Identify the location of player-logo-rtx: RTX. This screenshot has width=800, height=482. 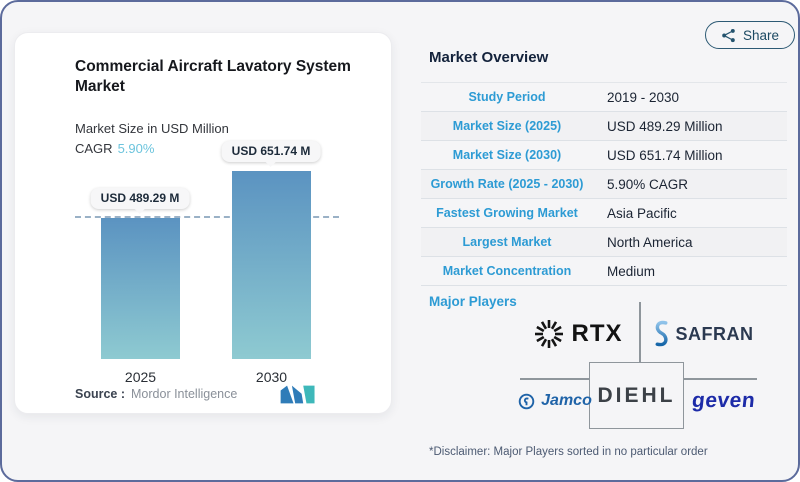
(577, 334).